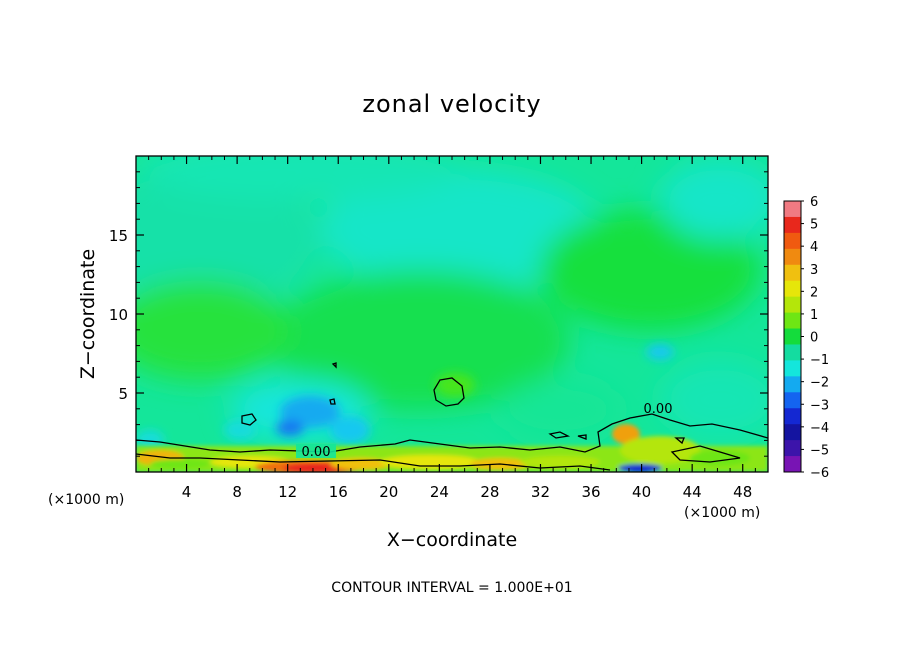  Describe the element at coordinates (86, 500) in the screenshot. I see `x-unit-left: (×1000 m)` at that location.